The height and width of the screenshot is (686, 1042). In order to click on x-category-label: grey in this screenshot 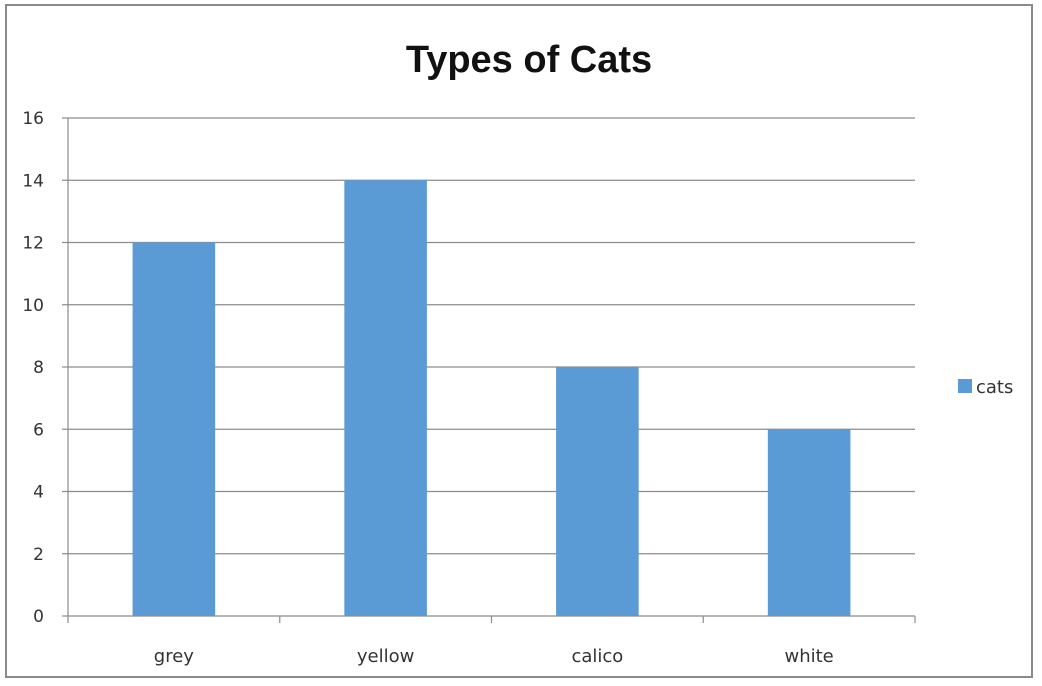, I will do `click(174, 656)`.